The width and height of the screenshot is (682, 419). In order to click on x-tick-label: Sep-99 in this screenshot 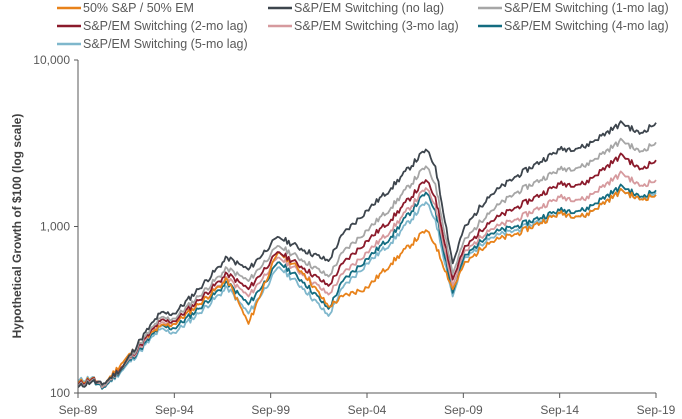, I will do `click(270, 410)`.